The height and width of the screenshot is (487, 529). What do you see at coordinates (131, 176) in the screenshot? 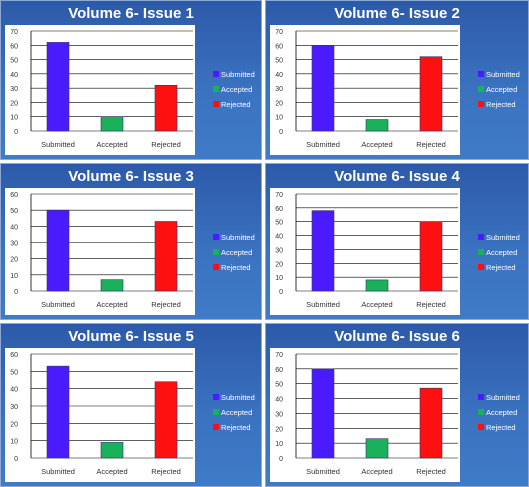
I see `chart-title: Volume 6- Issue 3` at bounding box center [131, 176].